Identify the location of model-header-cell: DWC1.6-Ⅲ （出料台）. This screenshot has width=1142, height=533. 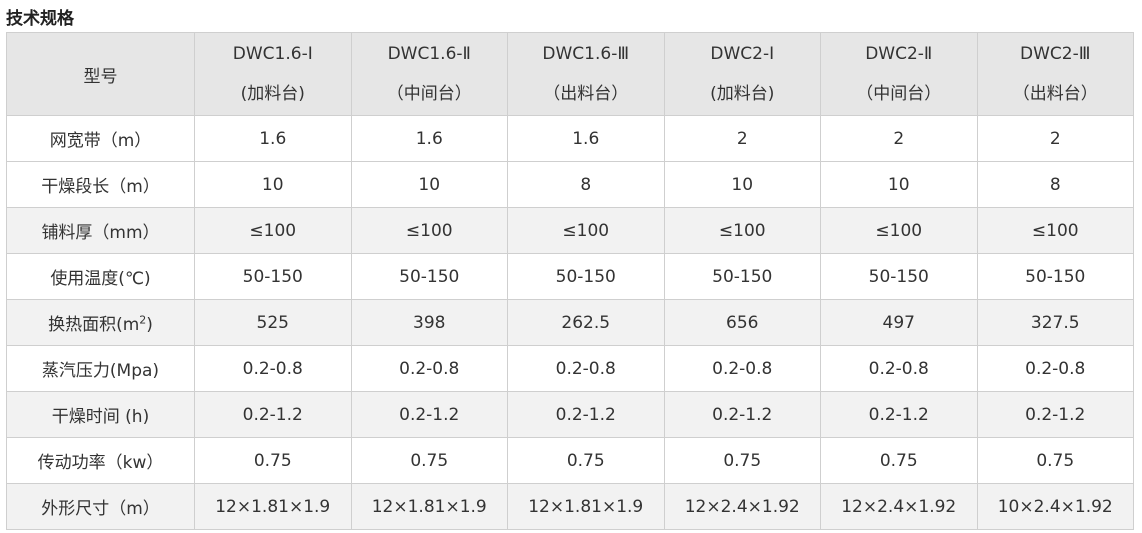
(586, 74).